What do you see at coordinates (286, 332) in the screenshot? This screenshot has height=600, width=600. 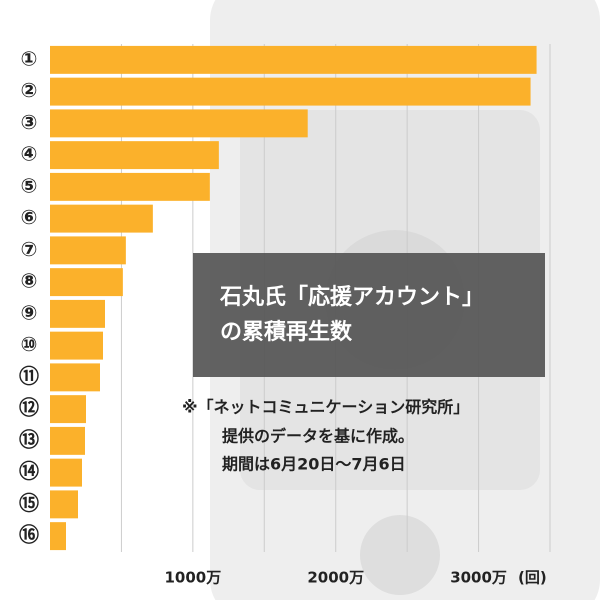 I see `chart-title: の累積再生数` at bounding box center [286, 332].